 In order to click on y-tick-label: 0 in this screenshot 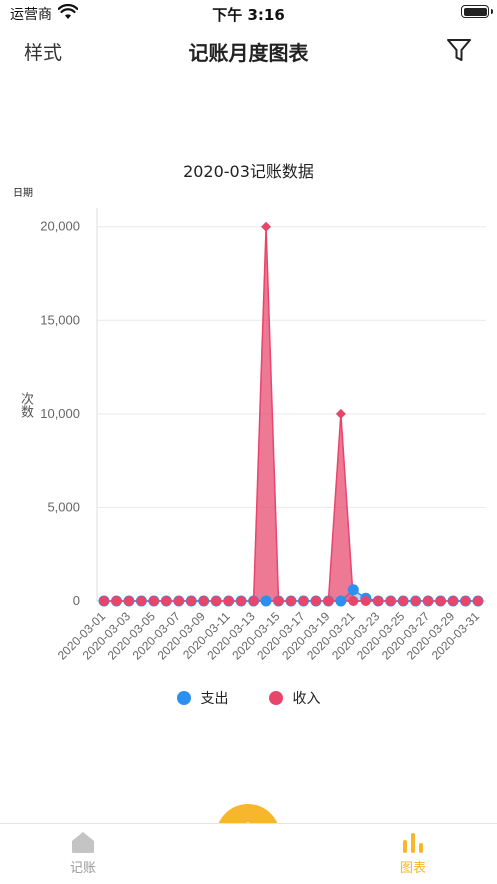, I will do `click(76, 600)`.